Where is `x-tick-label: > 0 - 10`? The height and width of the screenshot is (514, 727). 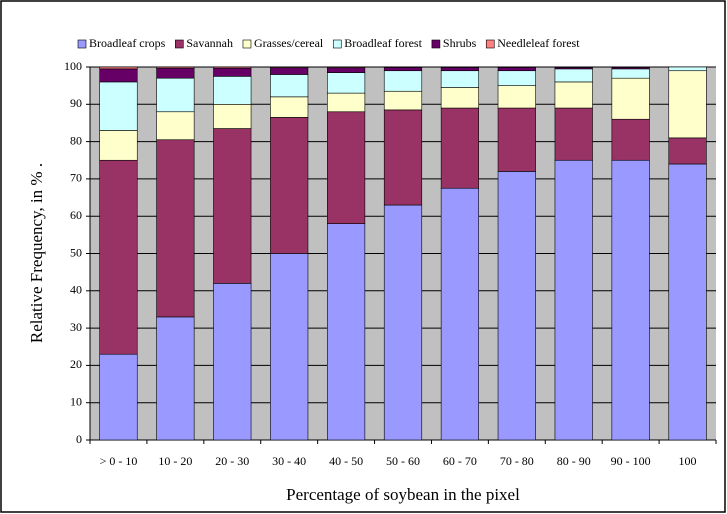 x-tick-label: > 0 - 10 is located at coordinates (119, 461).